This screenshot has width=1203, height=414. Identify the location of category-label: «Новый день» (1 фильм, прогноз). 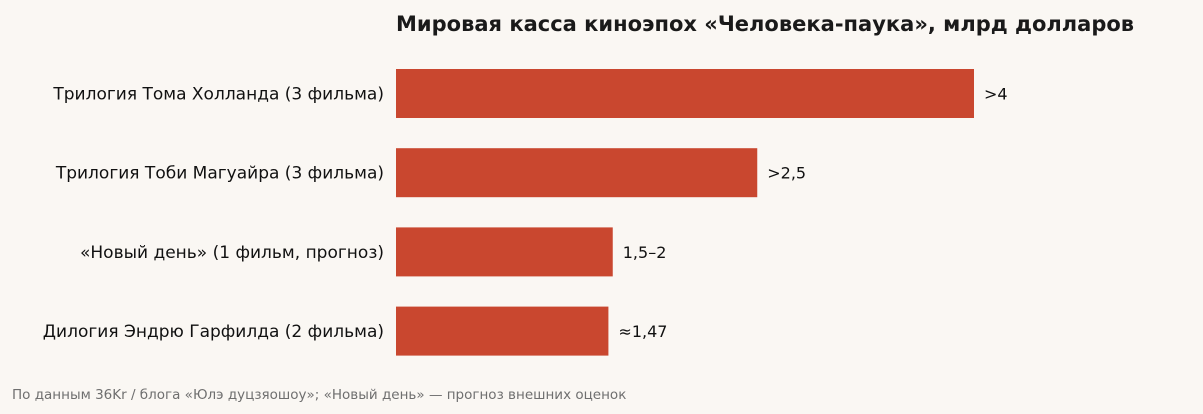
(232, 253).